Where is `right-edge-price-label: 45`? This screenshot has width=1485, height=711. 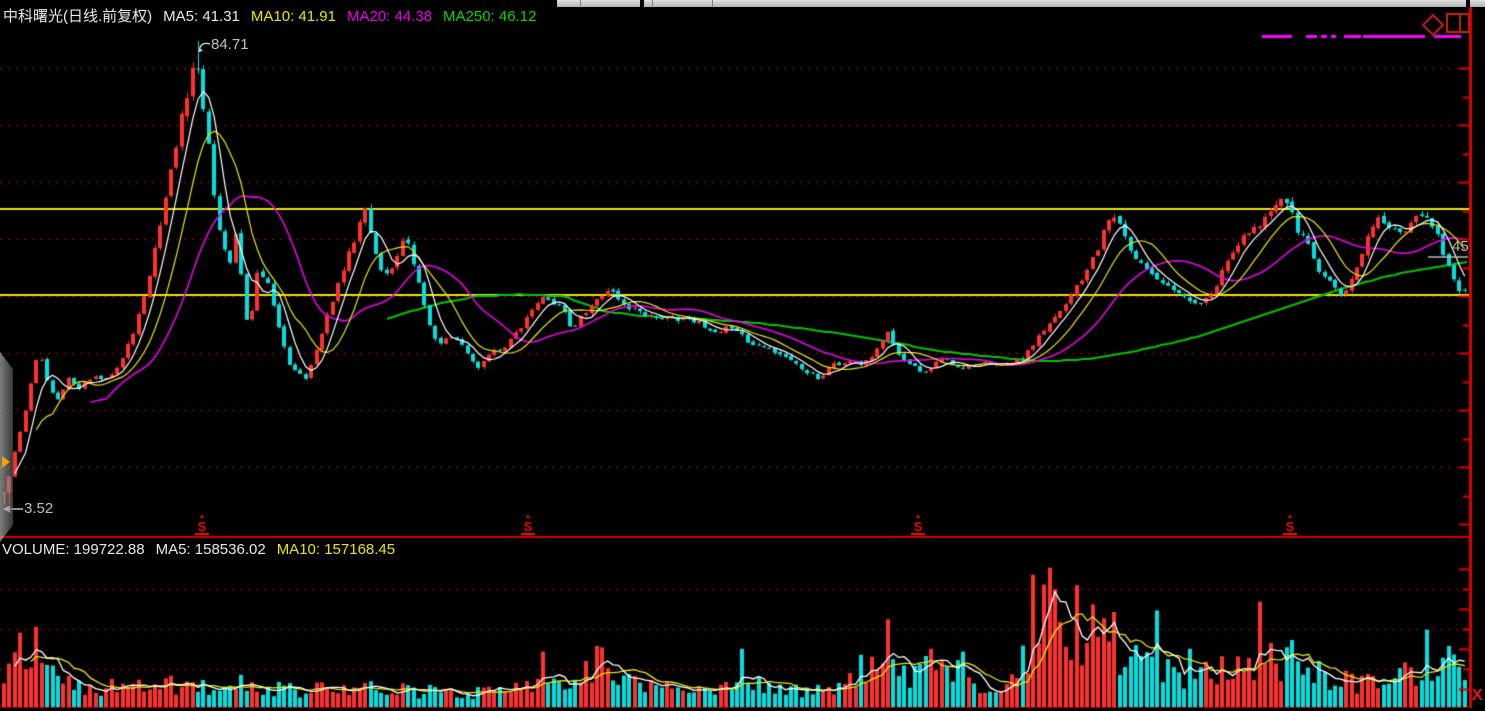
right-edge-price-label: 45 is located at coordinates (1460, 246).